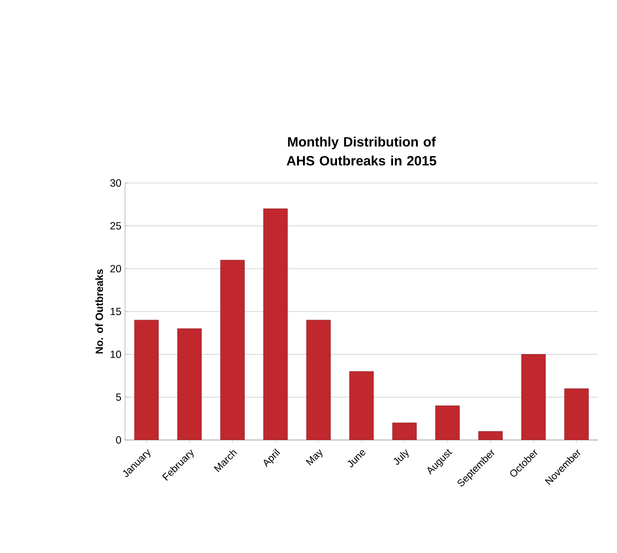 The image size is (617, 553). I want to click on y-tick-label: 10, so click(116, 354).